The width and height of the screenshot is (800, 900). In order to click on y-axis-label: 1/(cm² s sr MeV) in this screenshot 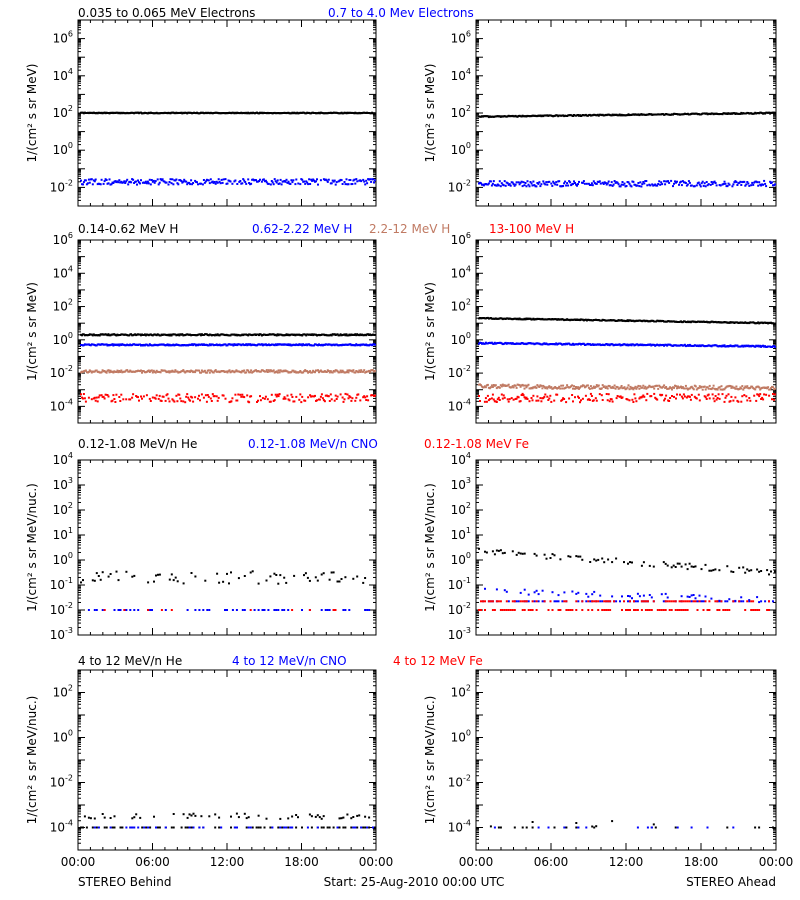, I will do `click(32, 113)`.